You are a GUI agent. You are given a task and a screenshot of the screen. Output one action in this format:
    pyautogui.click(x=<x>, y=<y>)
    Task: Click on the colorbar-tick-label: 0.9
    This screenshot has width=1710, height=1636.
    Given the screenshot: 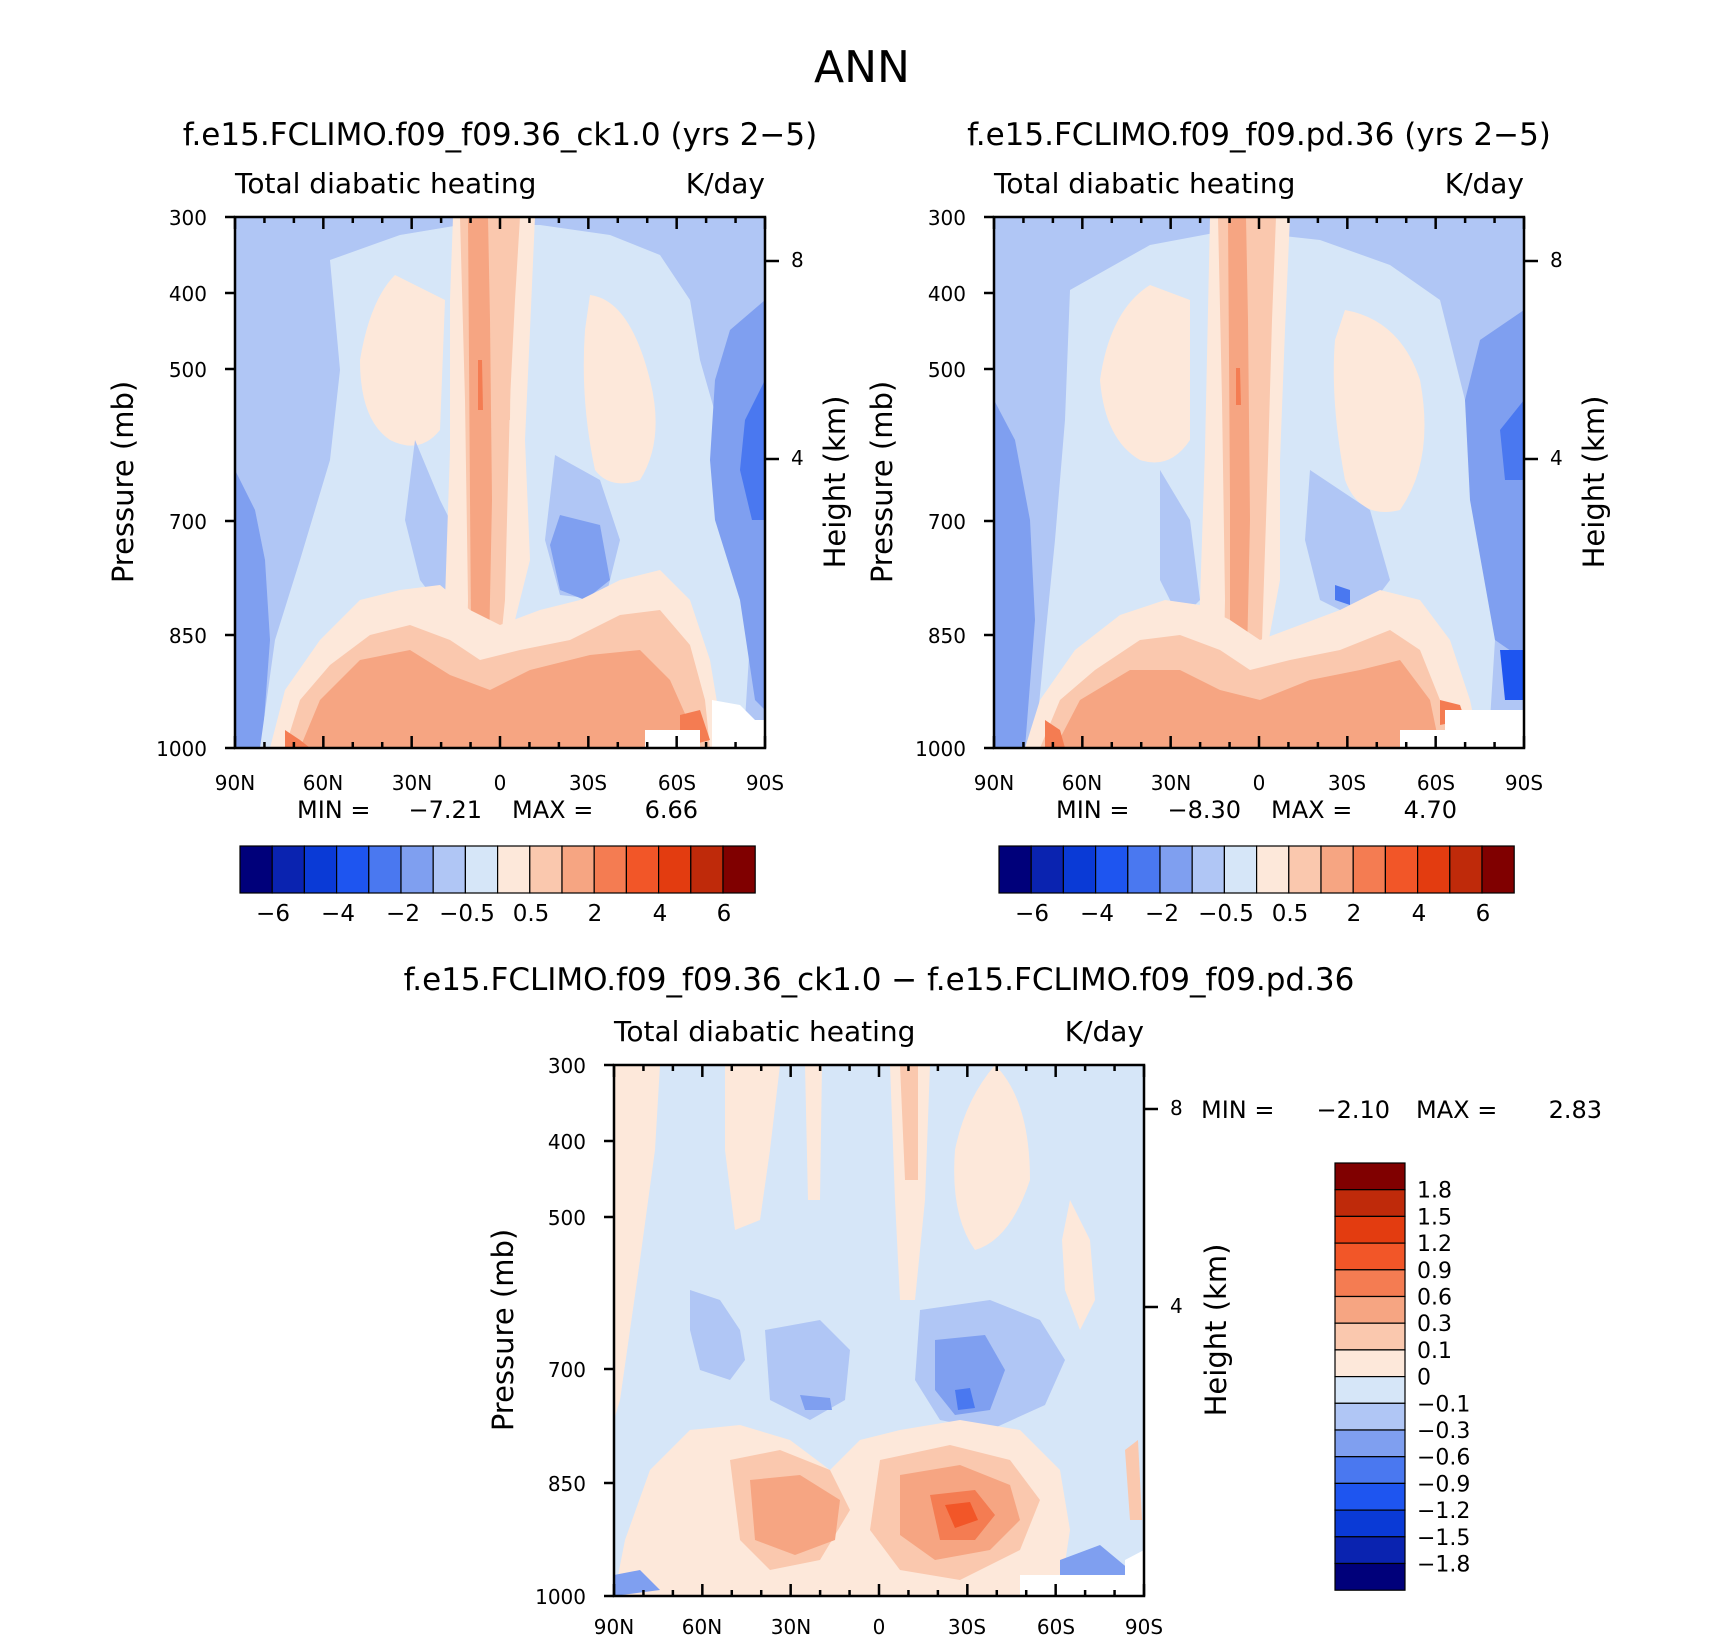 What is the action you would take?
    pyautogui.click(x=1434, y=1271)
    